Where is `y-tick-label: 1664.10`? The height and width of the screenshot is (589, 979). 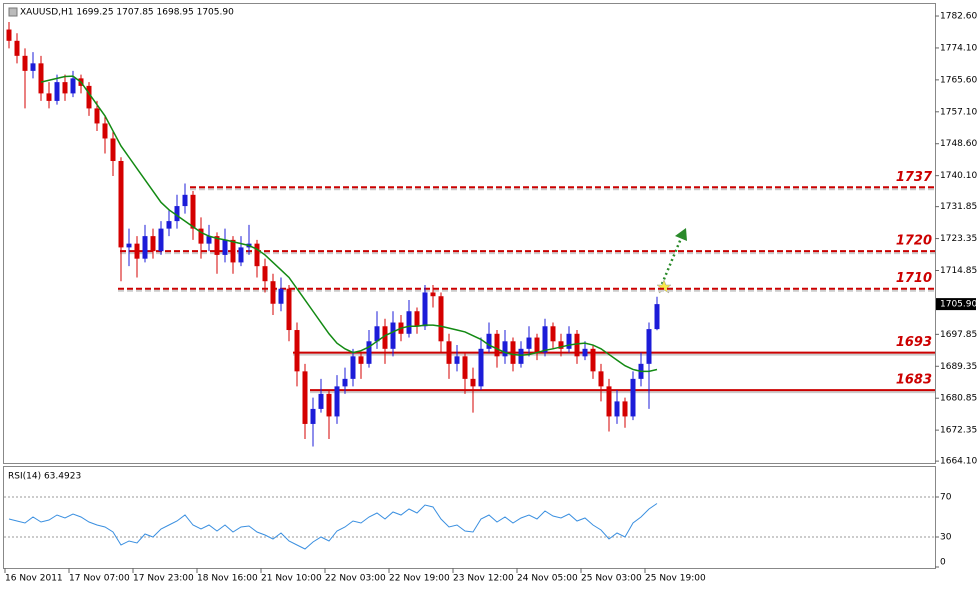 y-tick-label: 1664.10 is located at coordinates (958, 462).